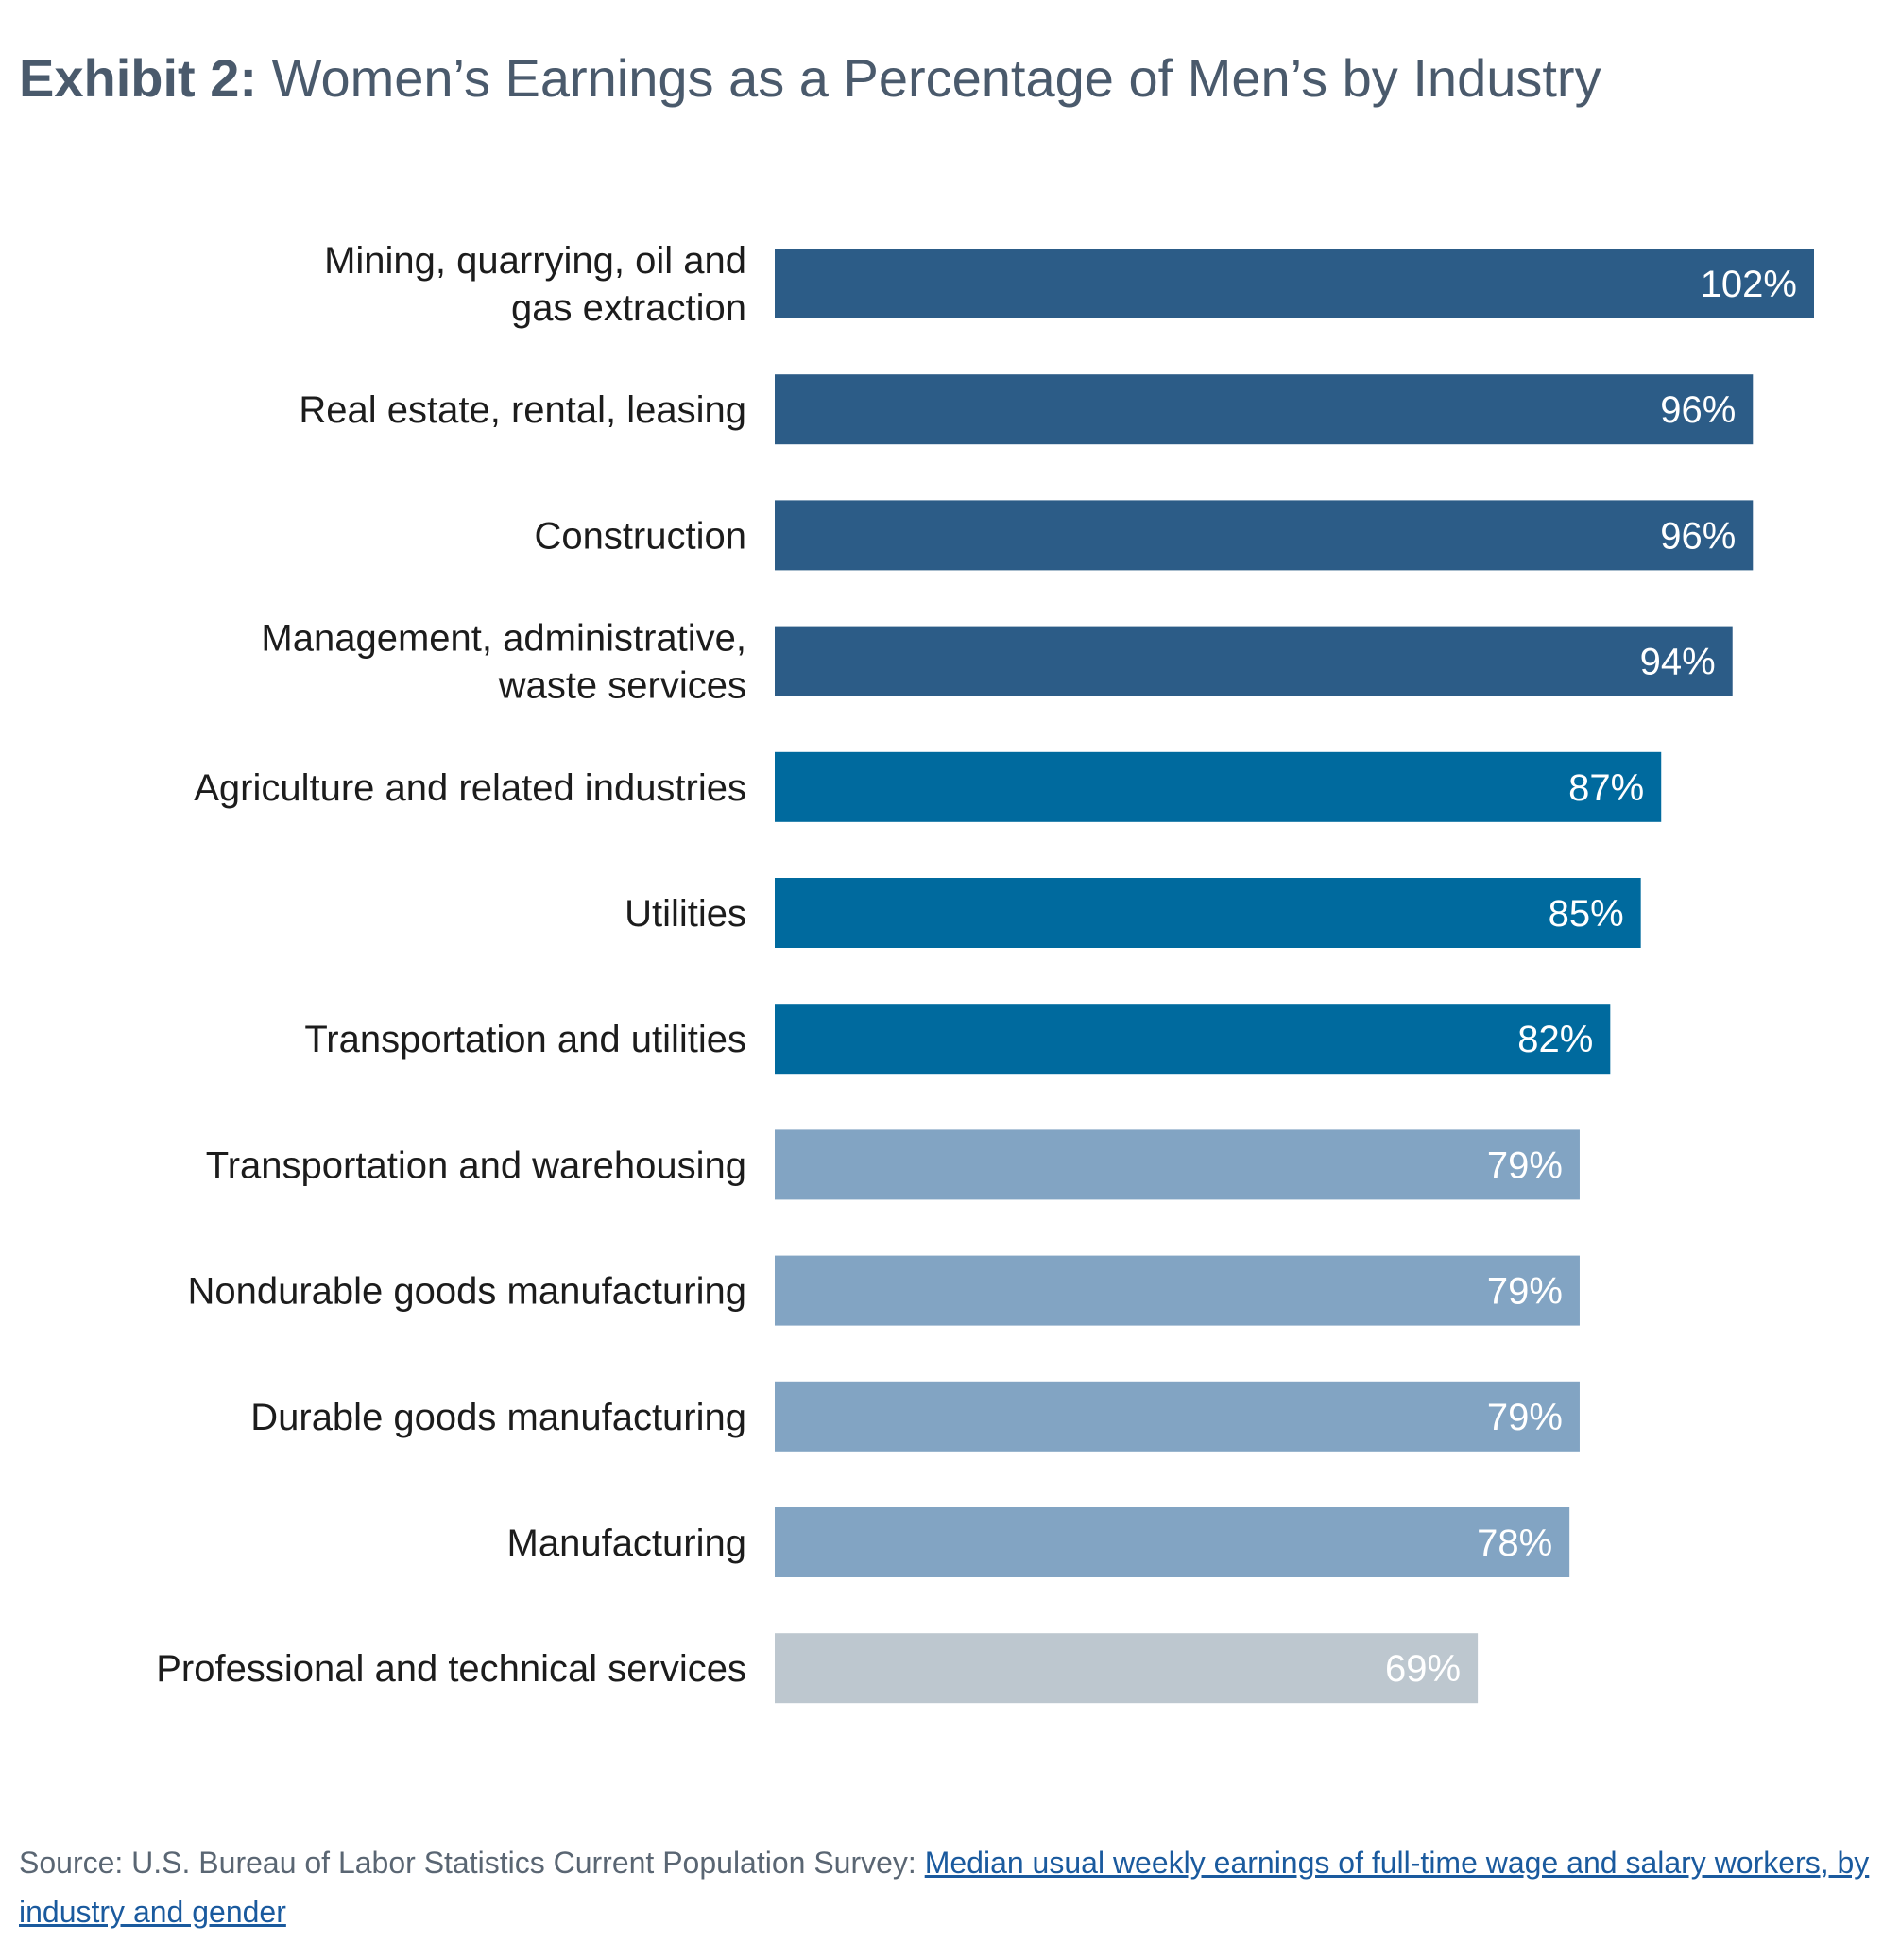 Image resolution: width=1883 pixels, height=1960 pixels. What do you see at coordinates (686, 914) in the screenshot?
I see `category-label: Utilities` at bounding box center [686, 914].